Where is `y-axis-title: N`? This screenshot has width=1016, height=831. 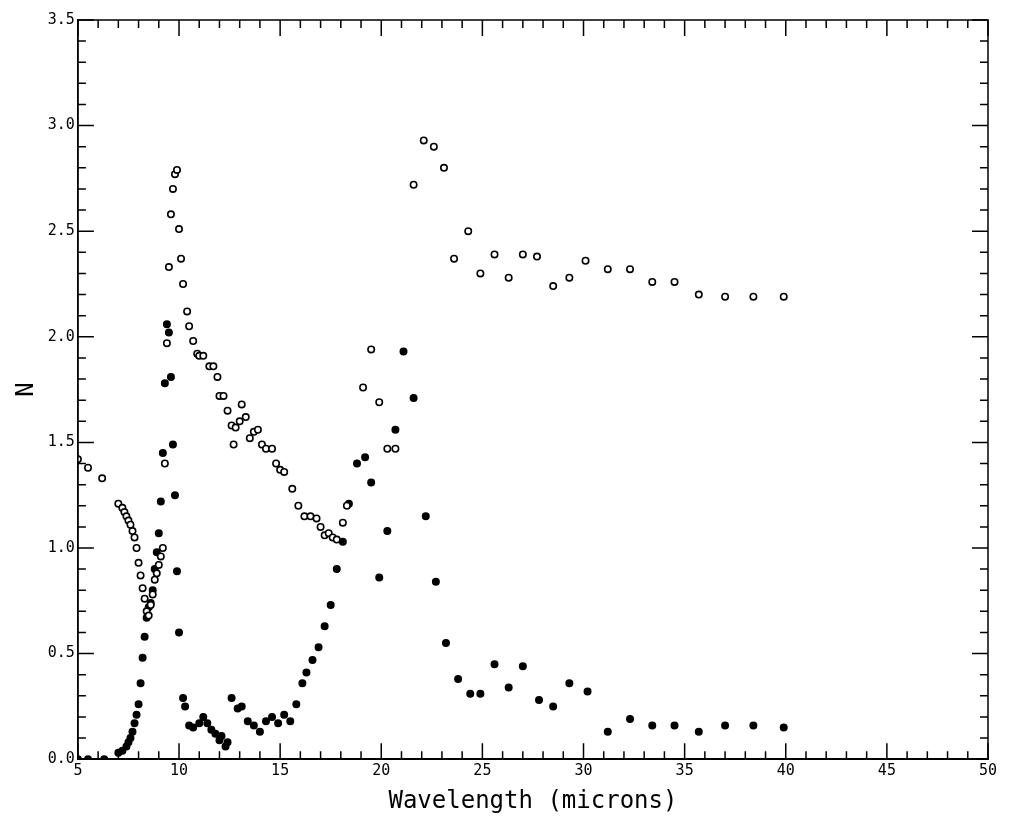 y-axis-title: N is located at coordinates (24, 389).